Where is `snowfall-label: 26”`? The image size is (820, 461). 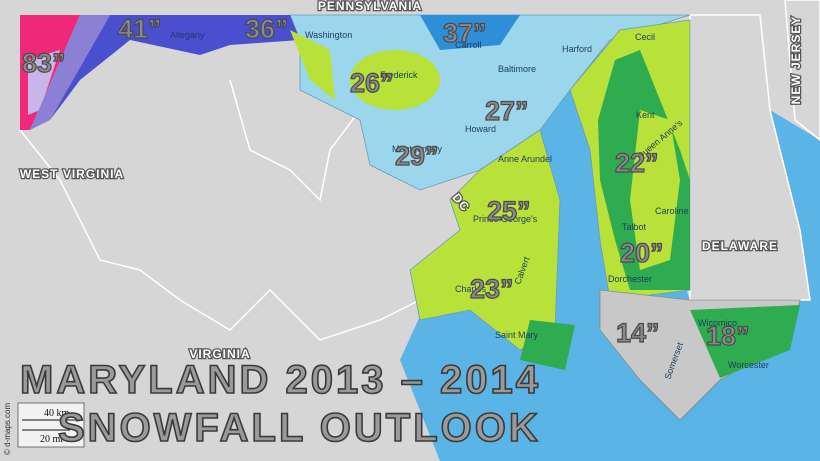 snowfall-label: 26” is located at coordinates (372, 83).